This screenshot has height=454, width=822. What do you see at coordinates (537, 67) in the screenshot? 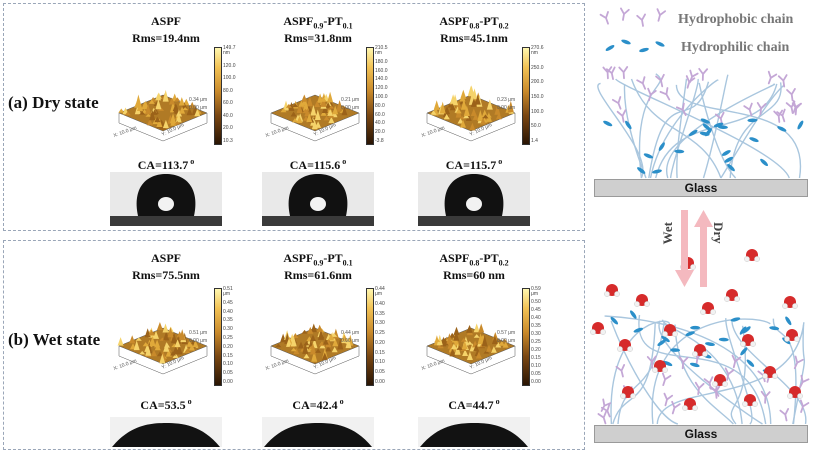
I see `afm-scale-tick: 250.0` at bounding box center [537, 67].